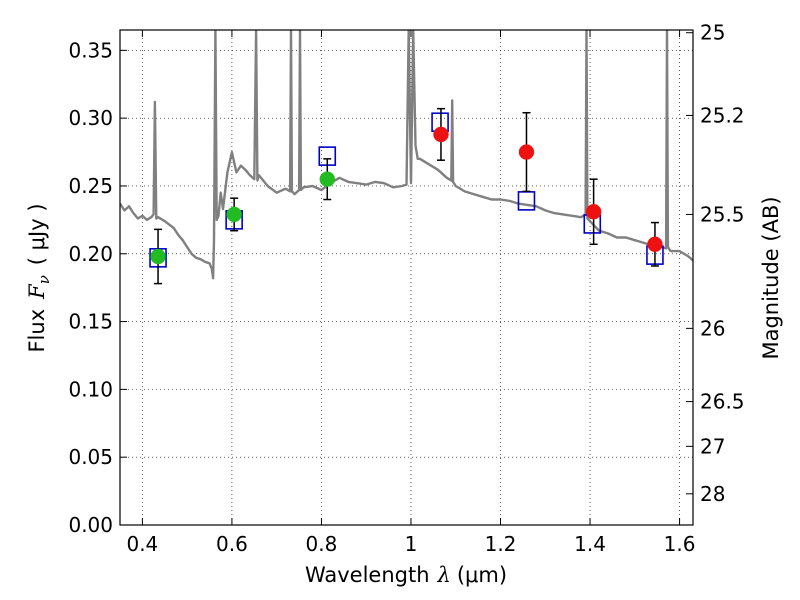  I want to click on y2-tick-label: 25.5, so click(722, 214).